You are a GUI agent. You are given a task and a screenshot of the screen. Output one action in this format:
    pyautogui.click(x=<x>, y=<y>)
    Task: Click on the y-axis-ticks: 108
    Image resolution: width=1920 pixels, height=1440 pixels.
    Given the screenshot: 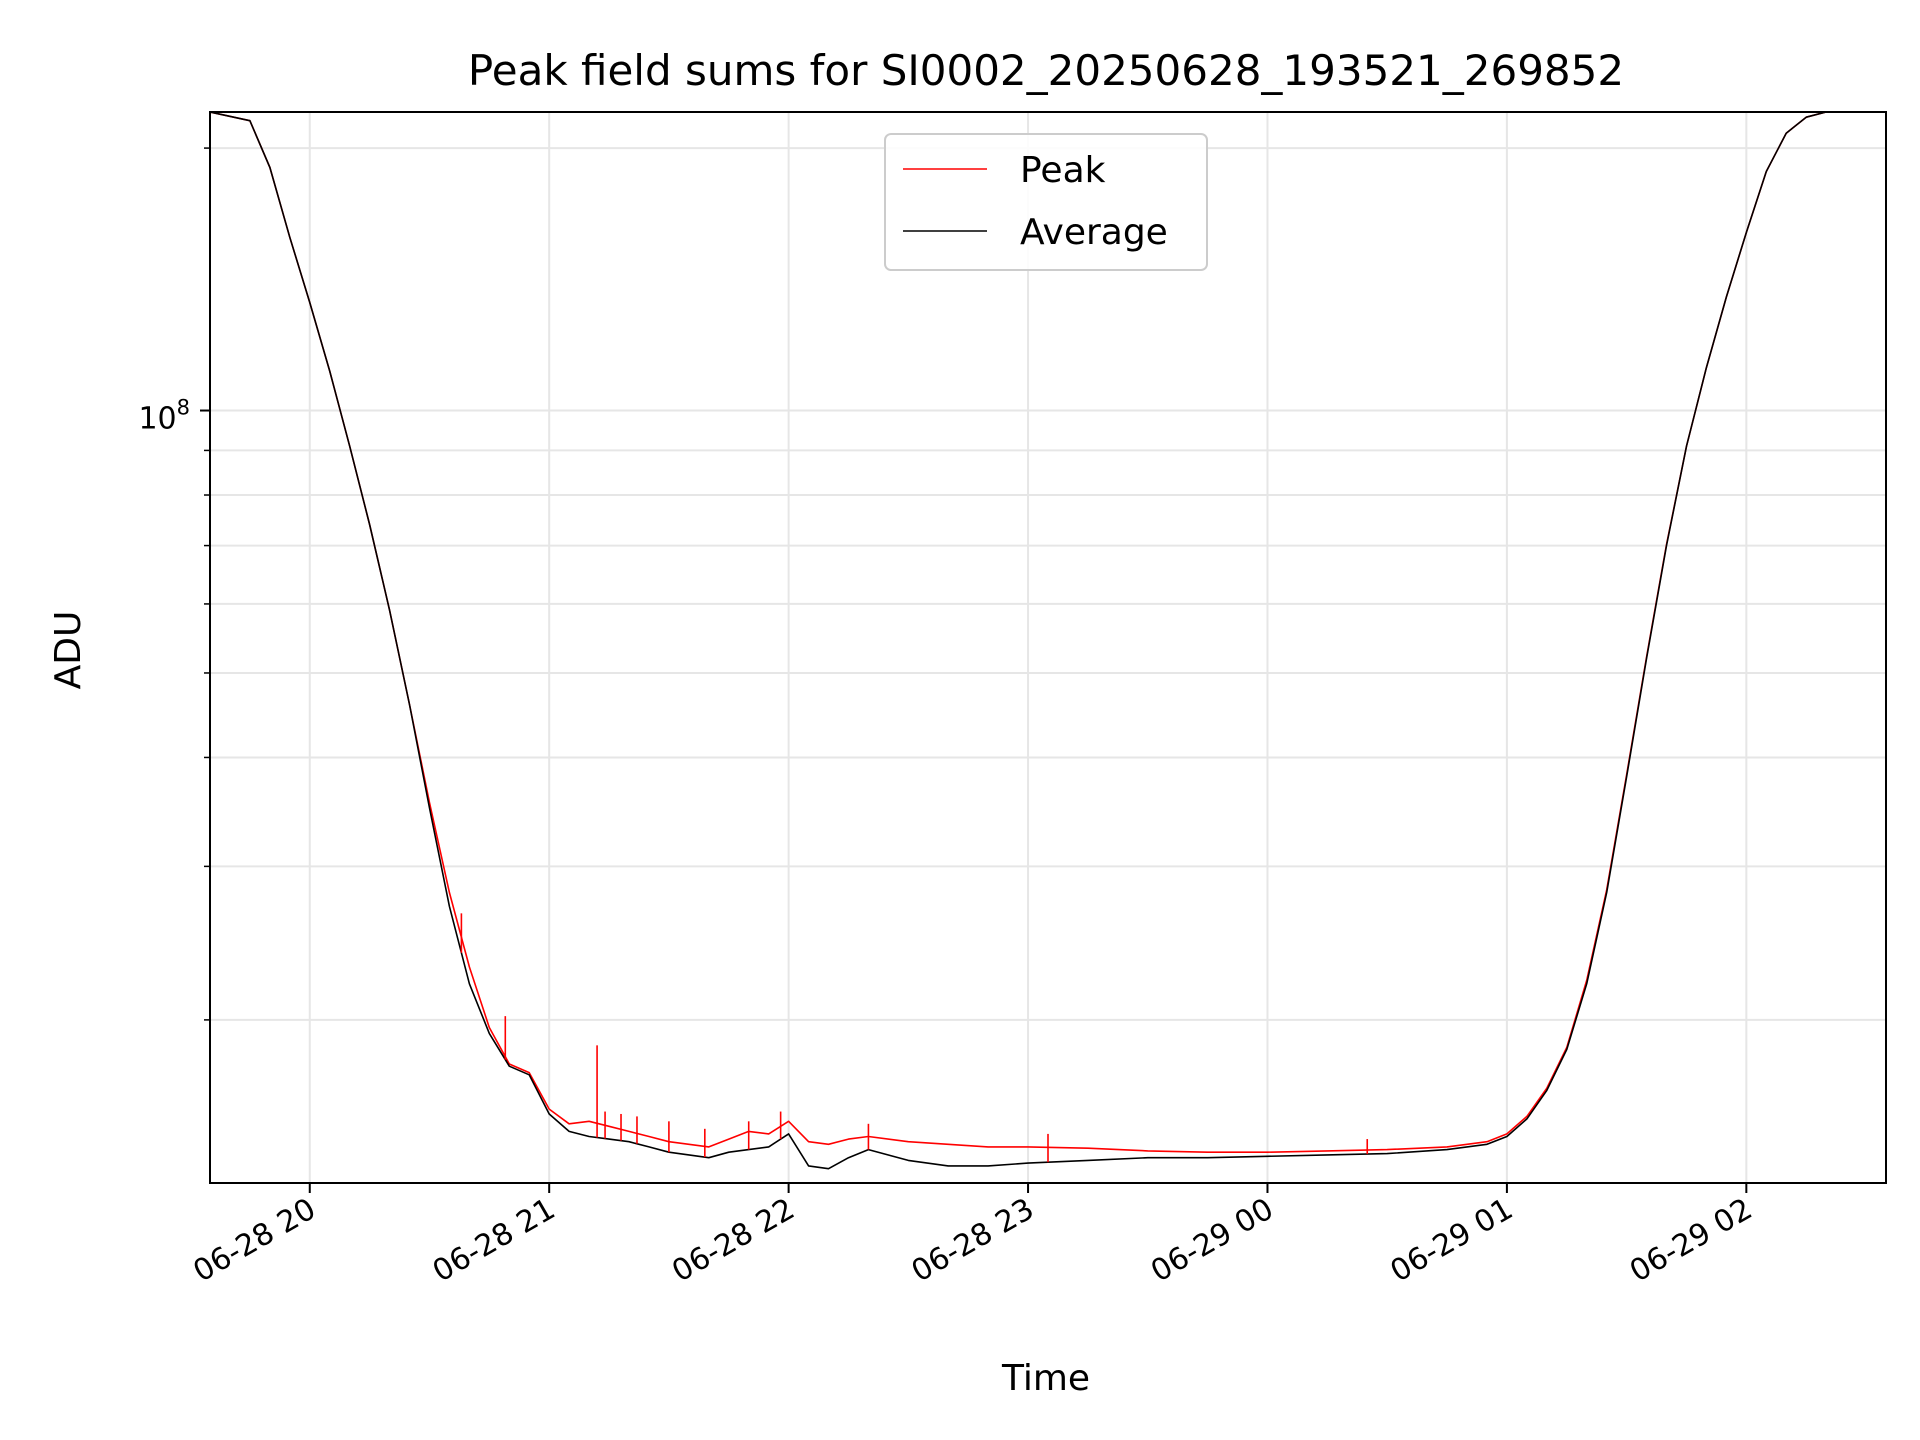 What is the action you would take?
    pyautogui.click(x=174, y=584)
    